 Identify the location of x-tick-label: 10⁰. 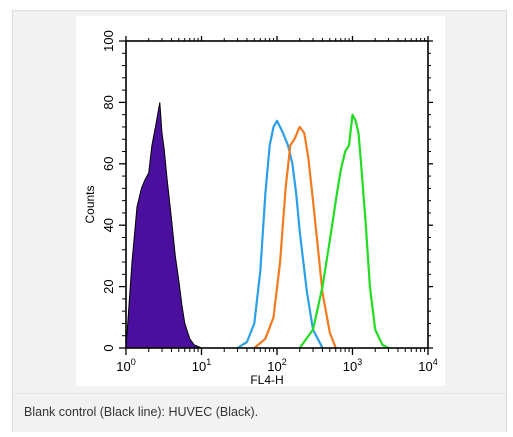
(125, 365).